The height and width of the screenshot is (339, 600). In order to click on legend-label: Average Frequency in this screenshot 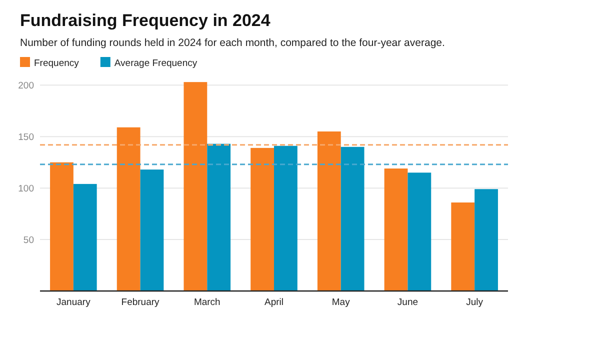, I will do `click(156, 63)`.